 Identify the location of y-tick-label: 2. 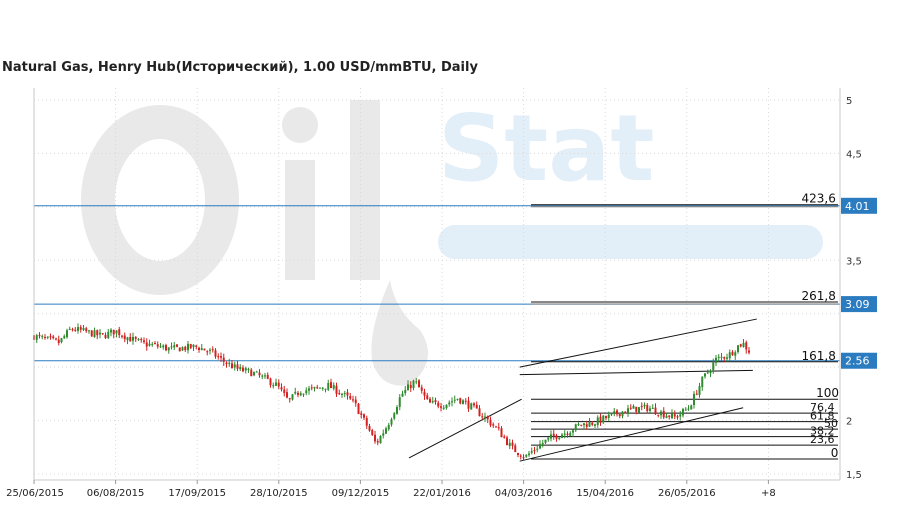
(849, 422).